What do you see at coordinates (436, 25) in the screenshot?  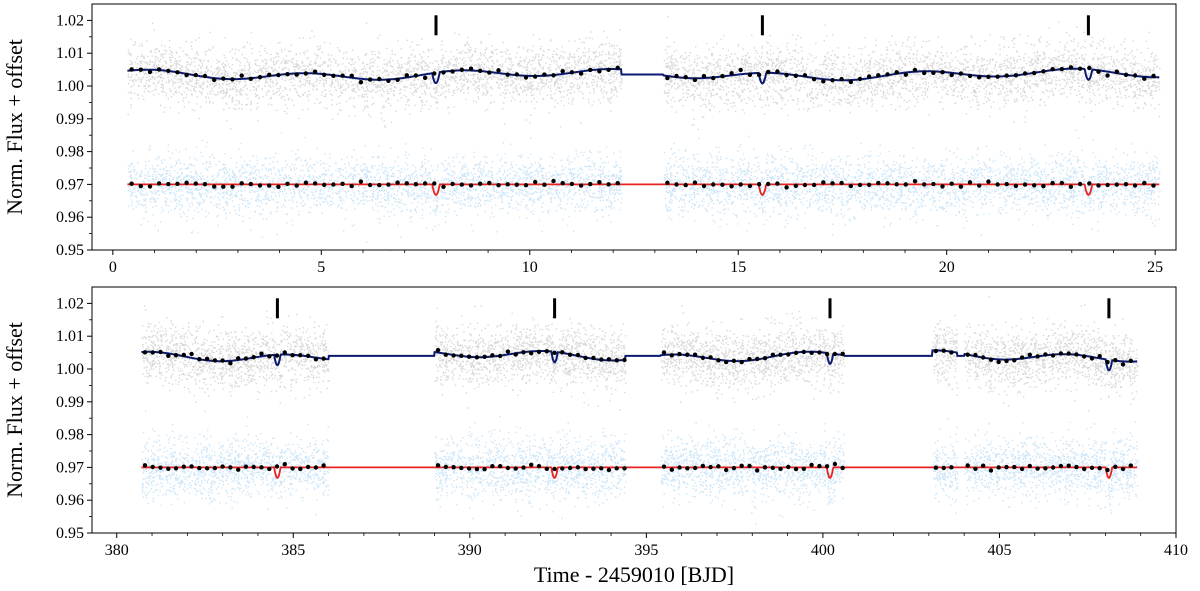 I see `top-transit-marker` at bounding box center [436, 25].